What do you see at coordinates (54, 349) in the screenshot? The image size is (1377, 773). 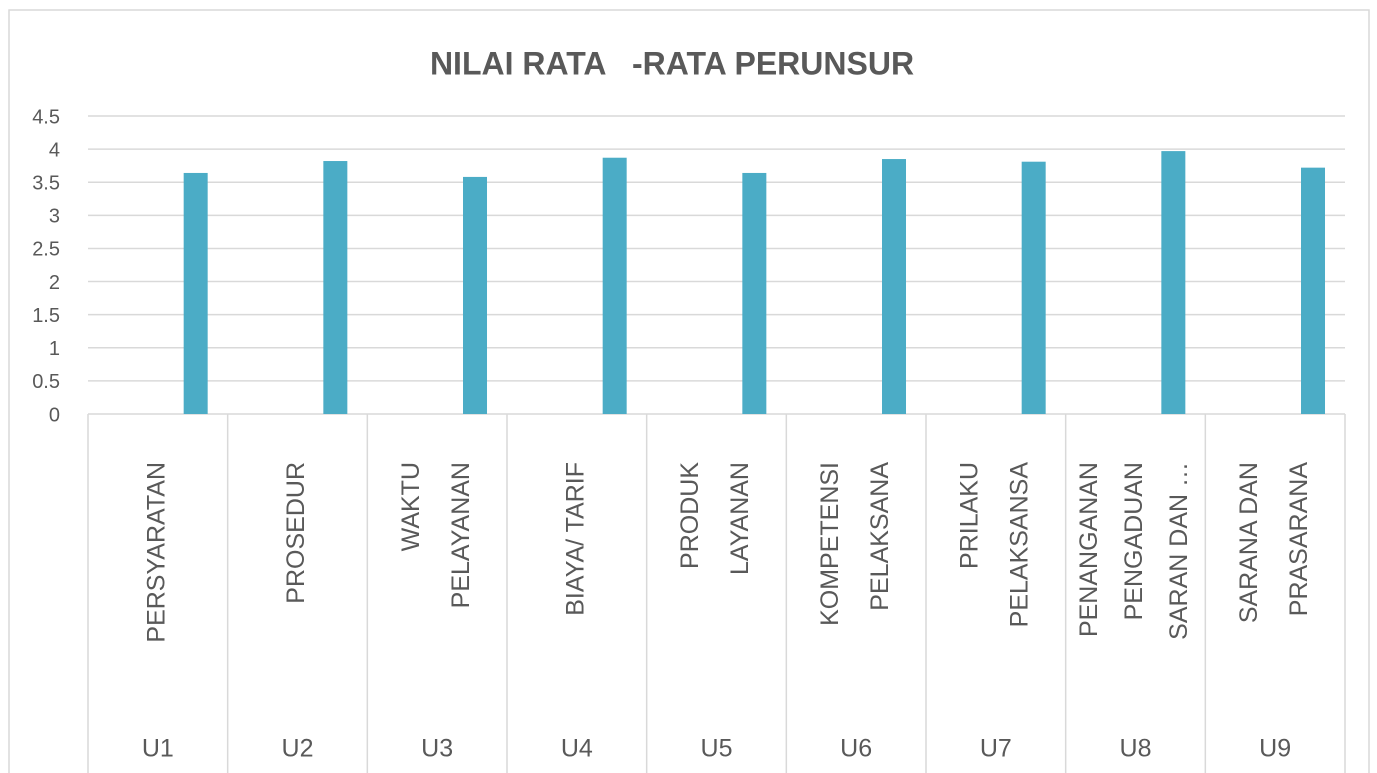 I see `y-tick-label: 1` at bounding box center [54, 349].